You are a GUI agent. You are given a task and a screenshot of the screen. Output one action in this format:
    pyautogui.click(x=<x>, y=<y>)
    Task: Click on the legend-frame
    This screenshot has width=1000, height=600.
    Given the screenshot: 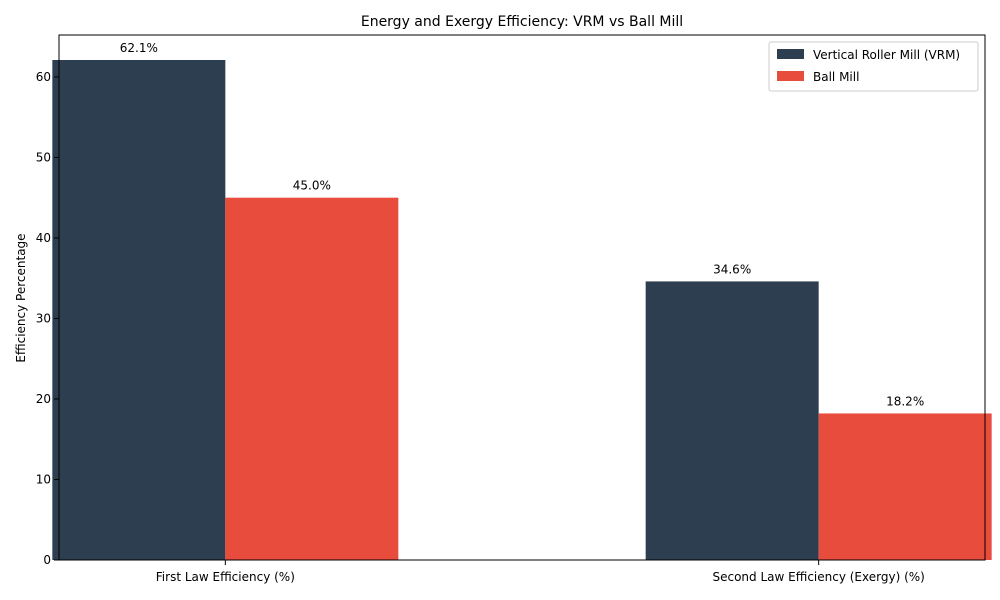 What is the action you would take?
    pyautogui.click(x=873, y=66)
    